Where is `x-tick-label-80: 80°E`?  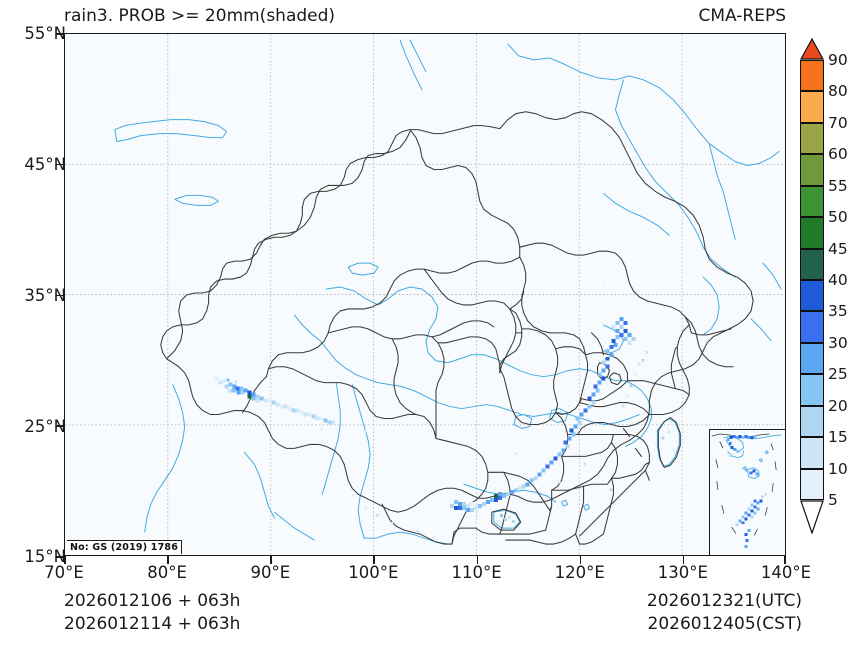 x-tick-label-80: 80°E is located at coordinates (167, 572).